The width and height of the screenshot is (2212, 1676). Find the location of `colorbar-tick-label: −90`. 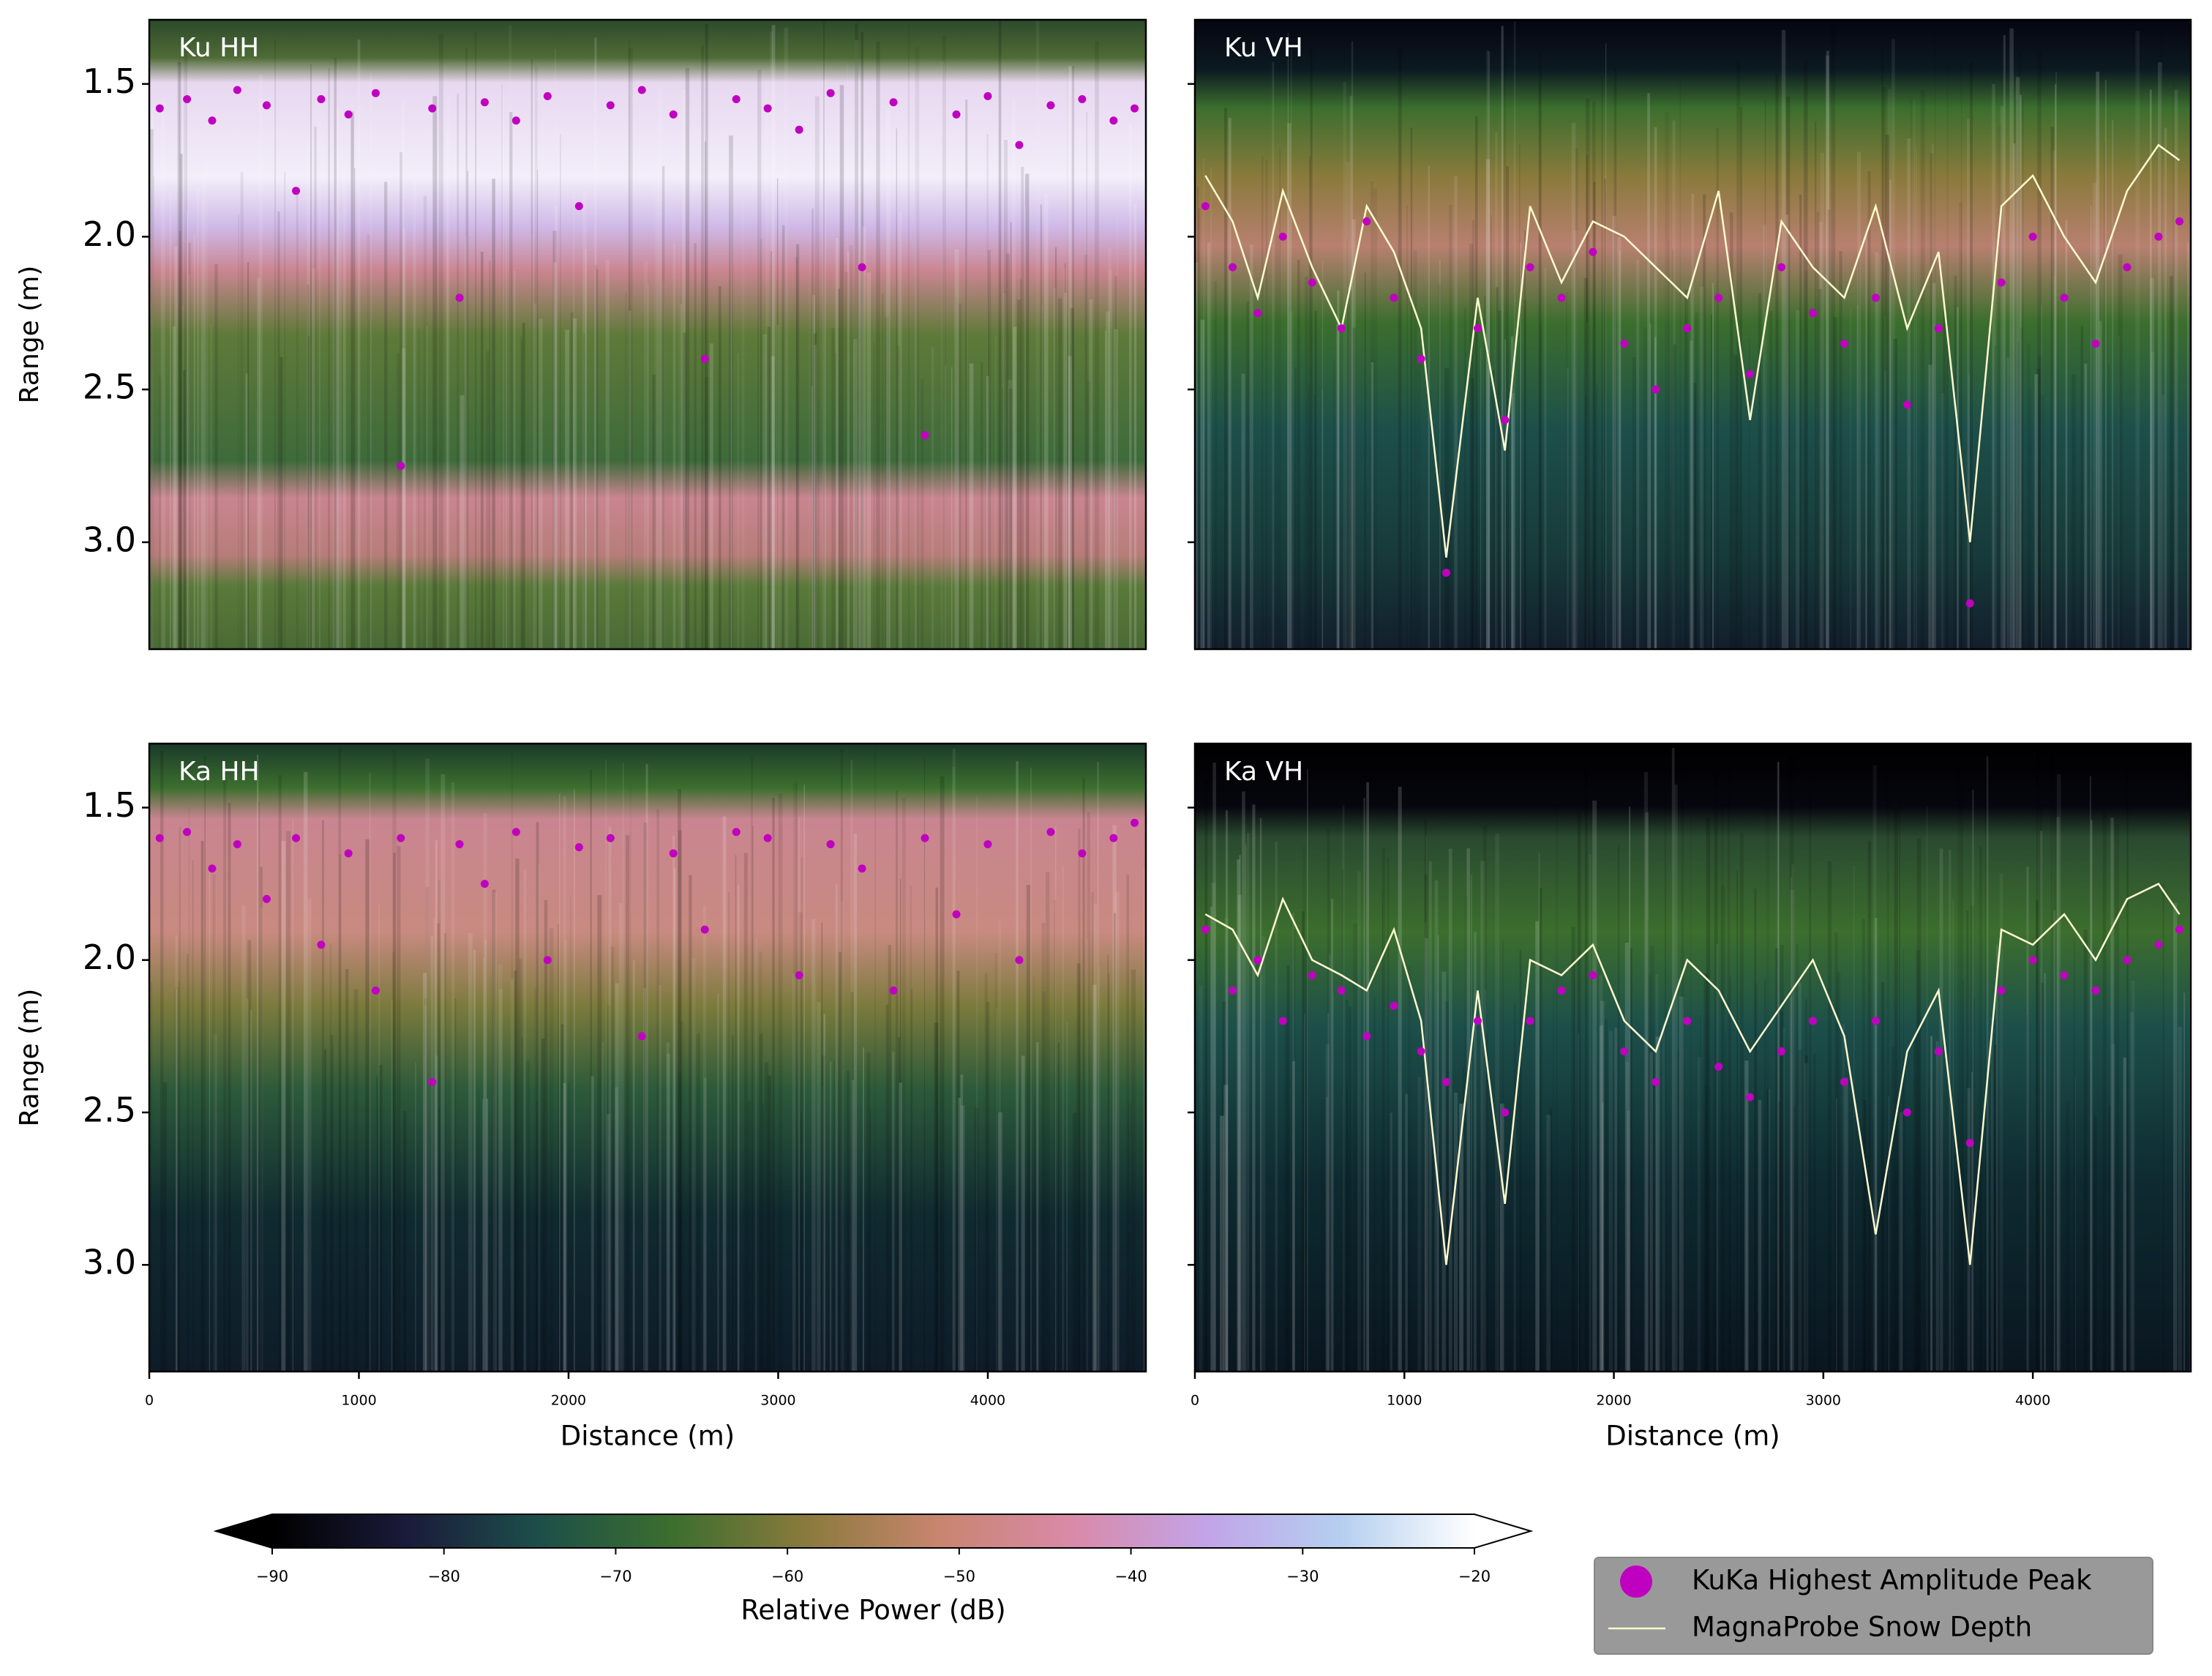

colorbar-tick-label: −90 is located at coordinates (272, 1576).